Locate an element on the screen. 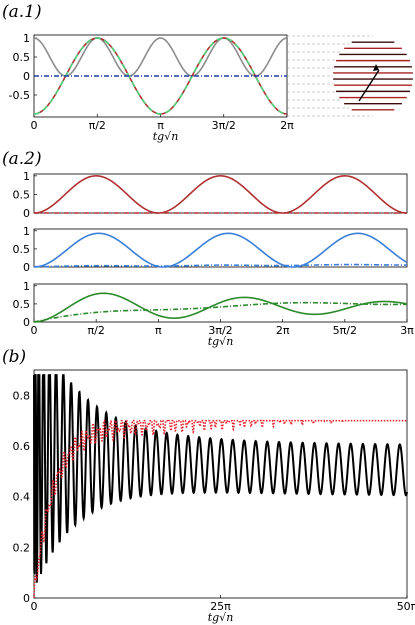 The width and height of the screenshot is (415, 625). chart-a1: 1 0.5 0 -0.5 0 π/2 π 3π/2 2π tg√n is located at coordinates (152, 87).